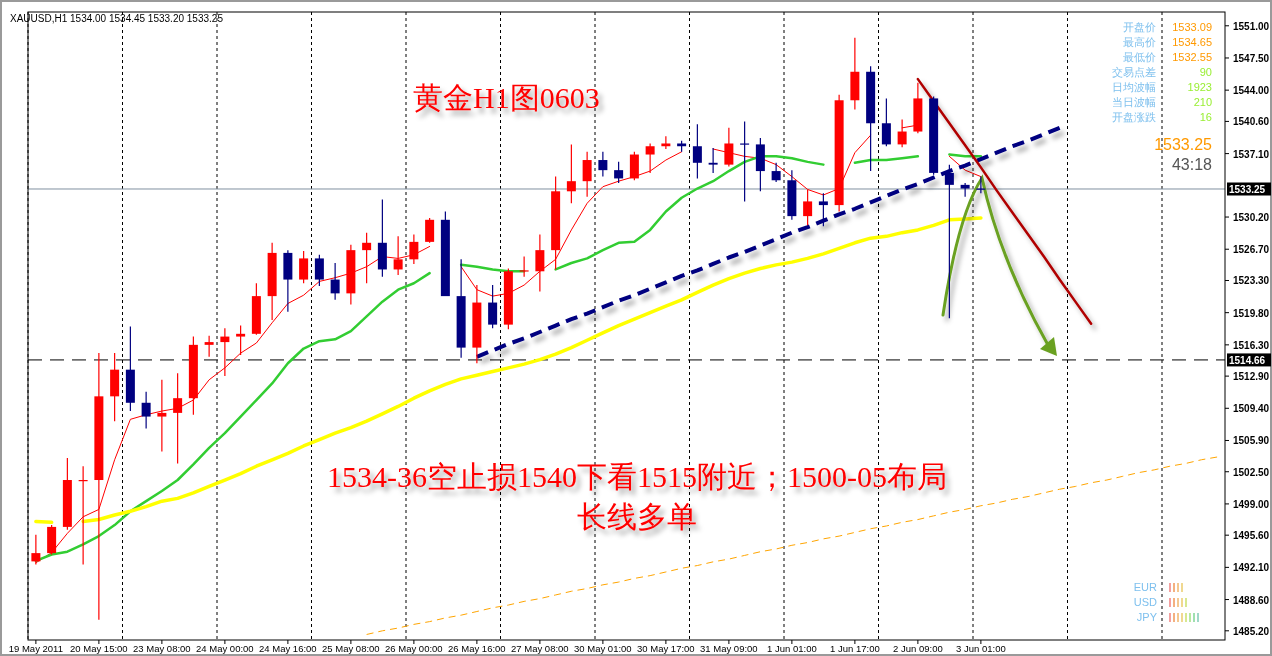 This screenshot has height=656, width=1272. I want to click on x-tick-label: 23 May 08:00, so click(162, 648).